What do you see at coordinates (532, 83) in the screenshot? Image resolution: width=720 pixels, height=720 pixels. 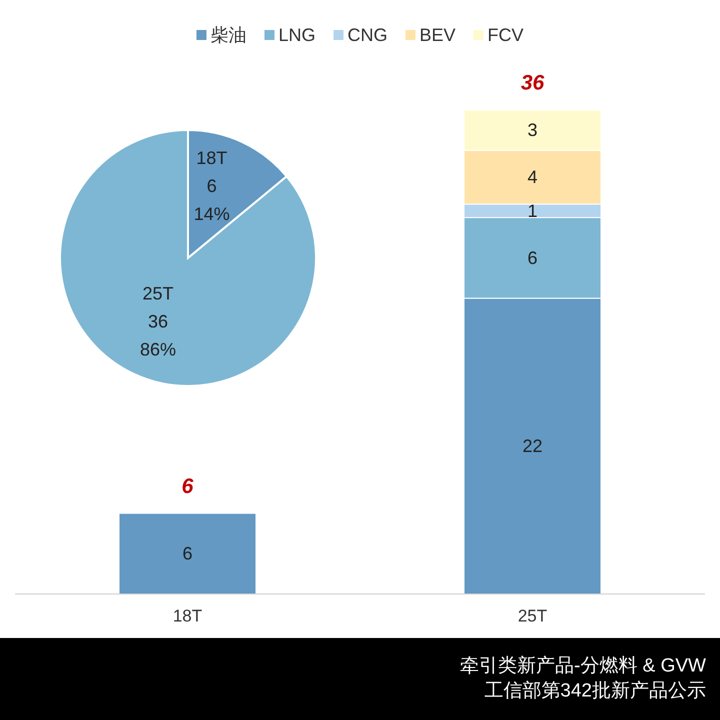 I see `total-label: 36` at bounding box center [532, 83].